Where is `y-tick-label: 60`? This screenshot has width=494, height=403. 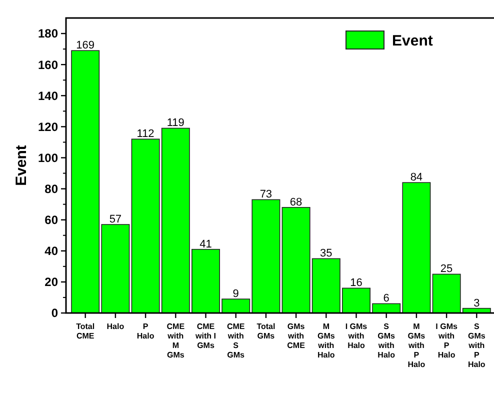 y-tick-label: 60 is located at coordinates (51, 220).